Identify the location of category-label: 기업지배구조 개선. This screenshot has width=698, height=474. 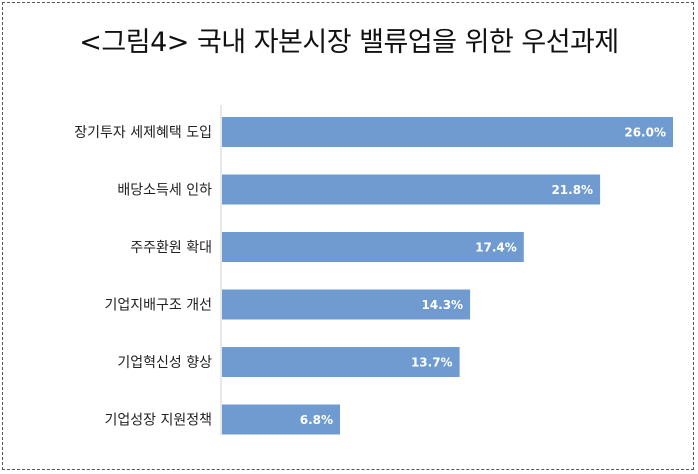
(159, 306).